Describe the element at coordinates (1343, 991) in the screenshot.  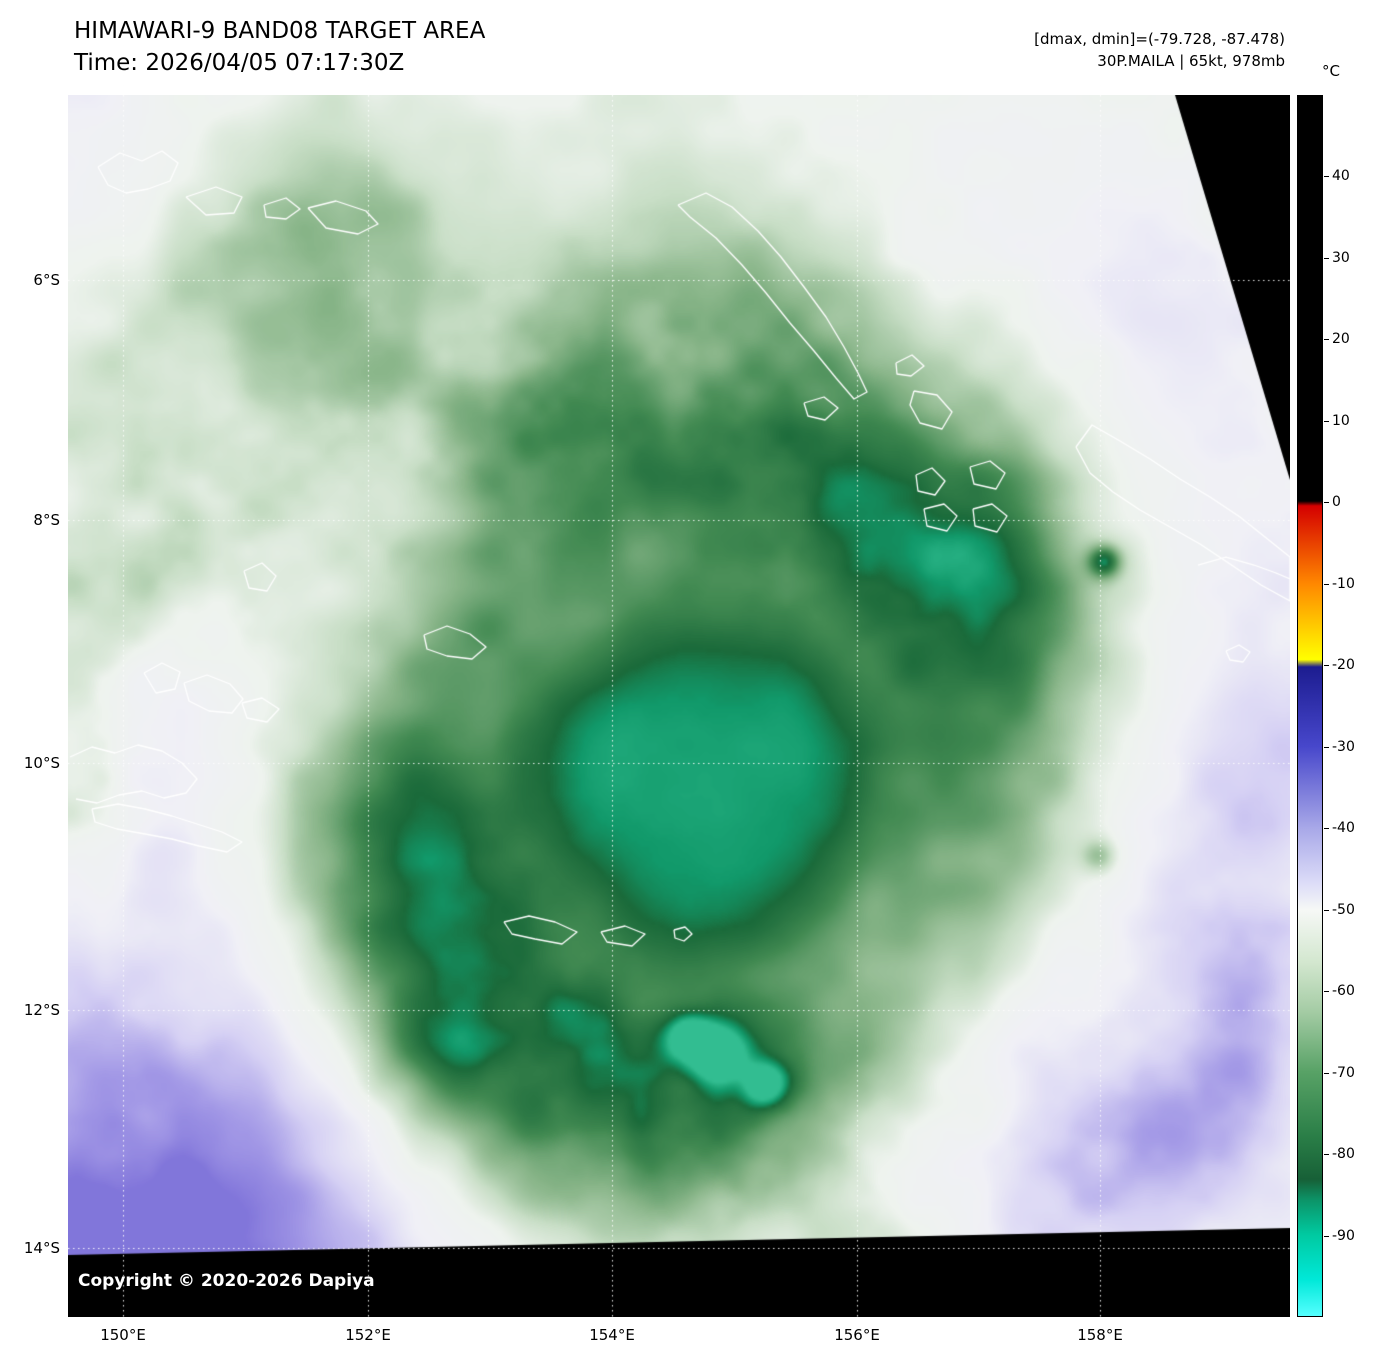
I see `colorbar-tick-label: -60` at that location.